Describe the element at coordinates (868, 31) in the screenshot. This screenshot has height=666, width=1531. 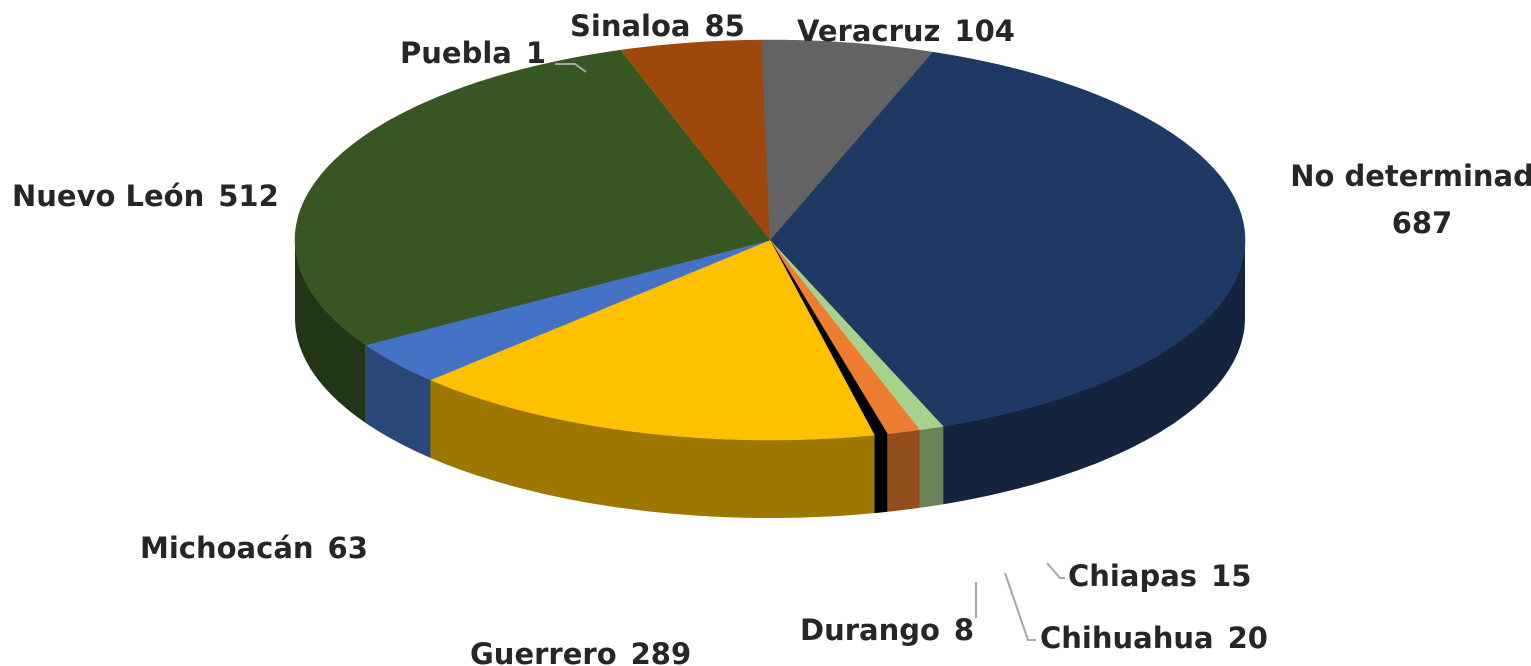
I see `data-label-name: Veracruz` at that location.